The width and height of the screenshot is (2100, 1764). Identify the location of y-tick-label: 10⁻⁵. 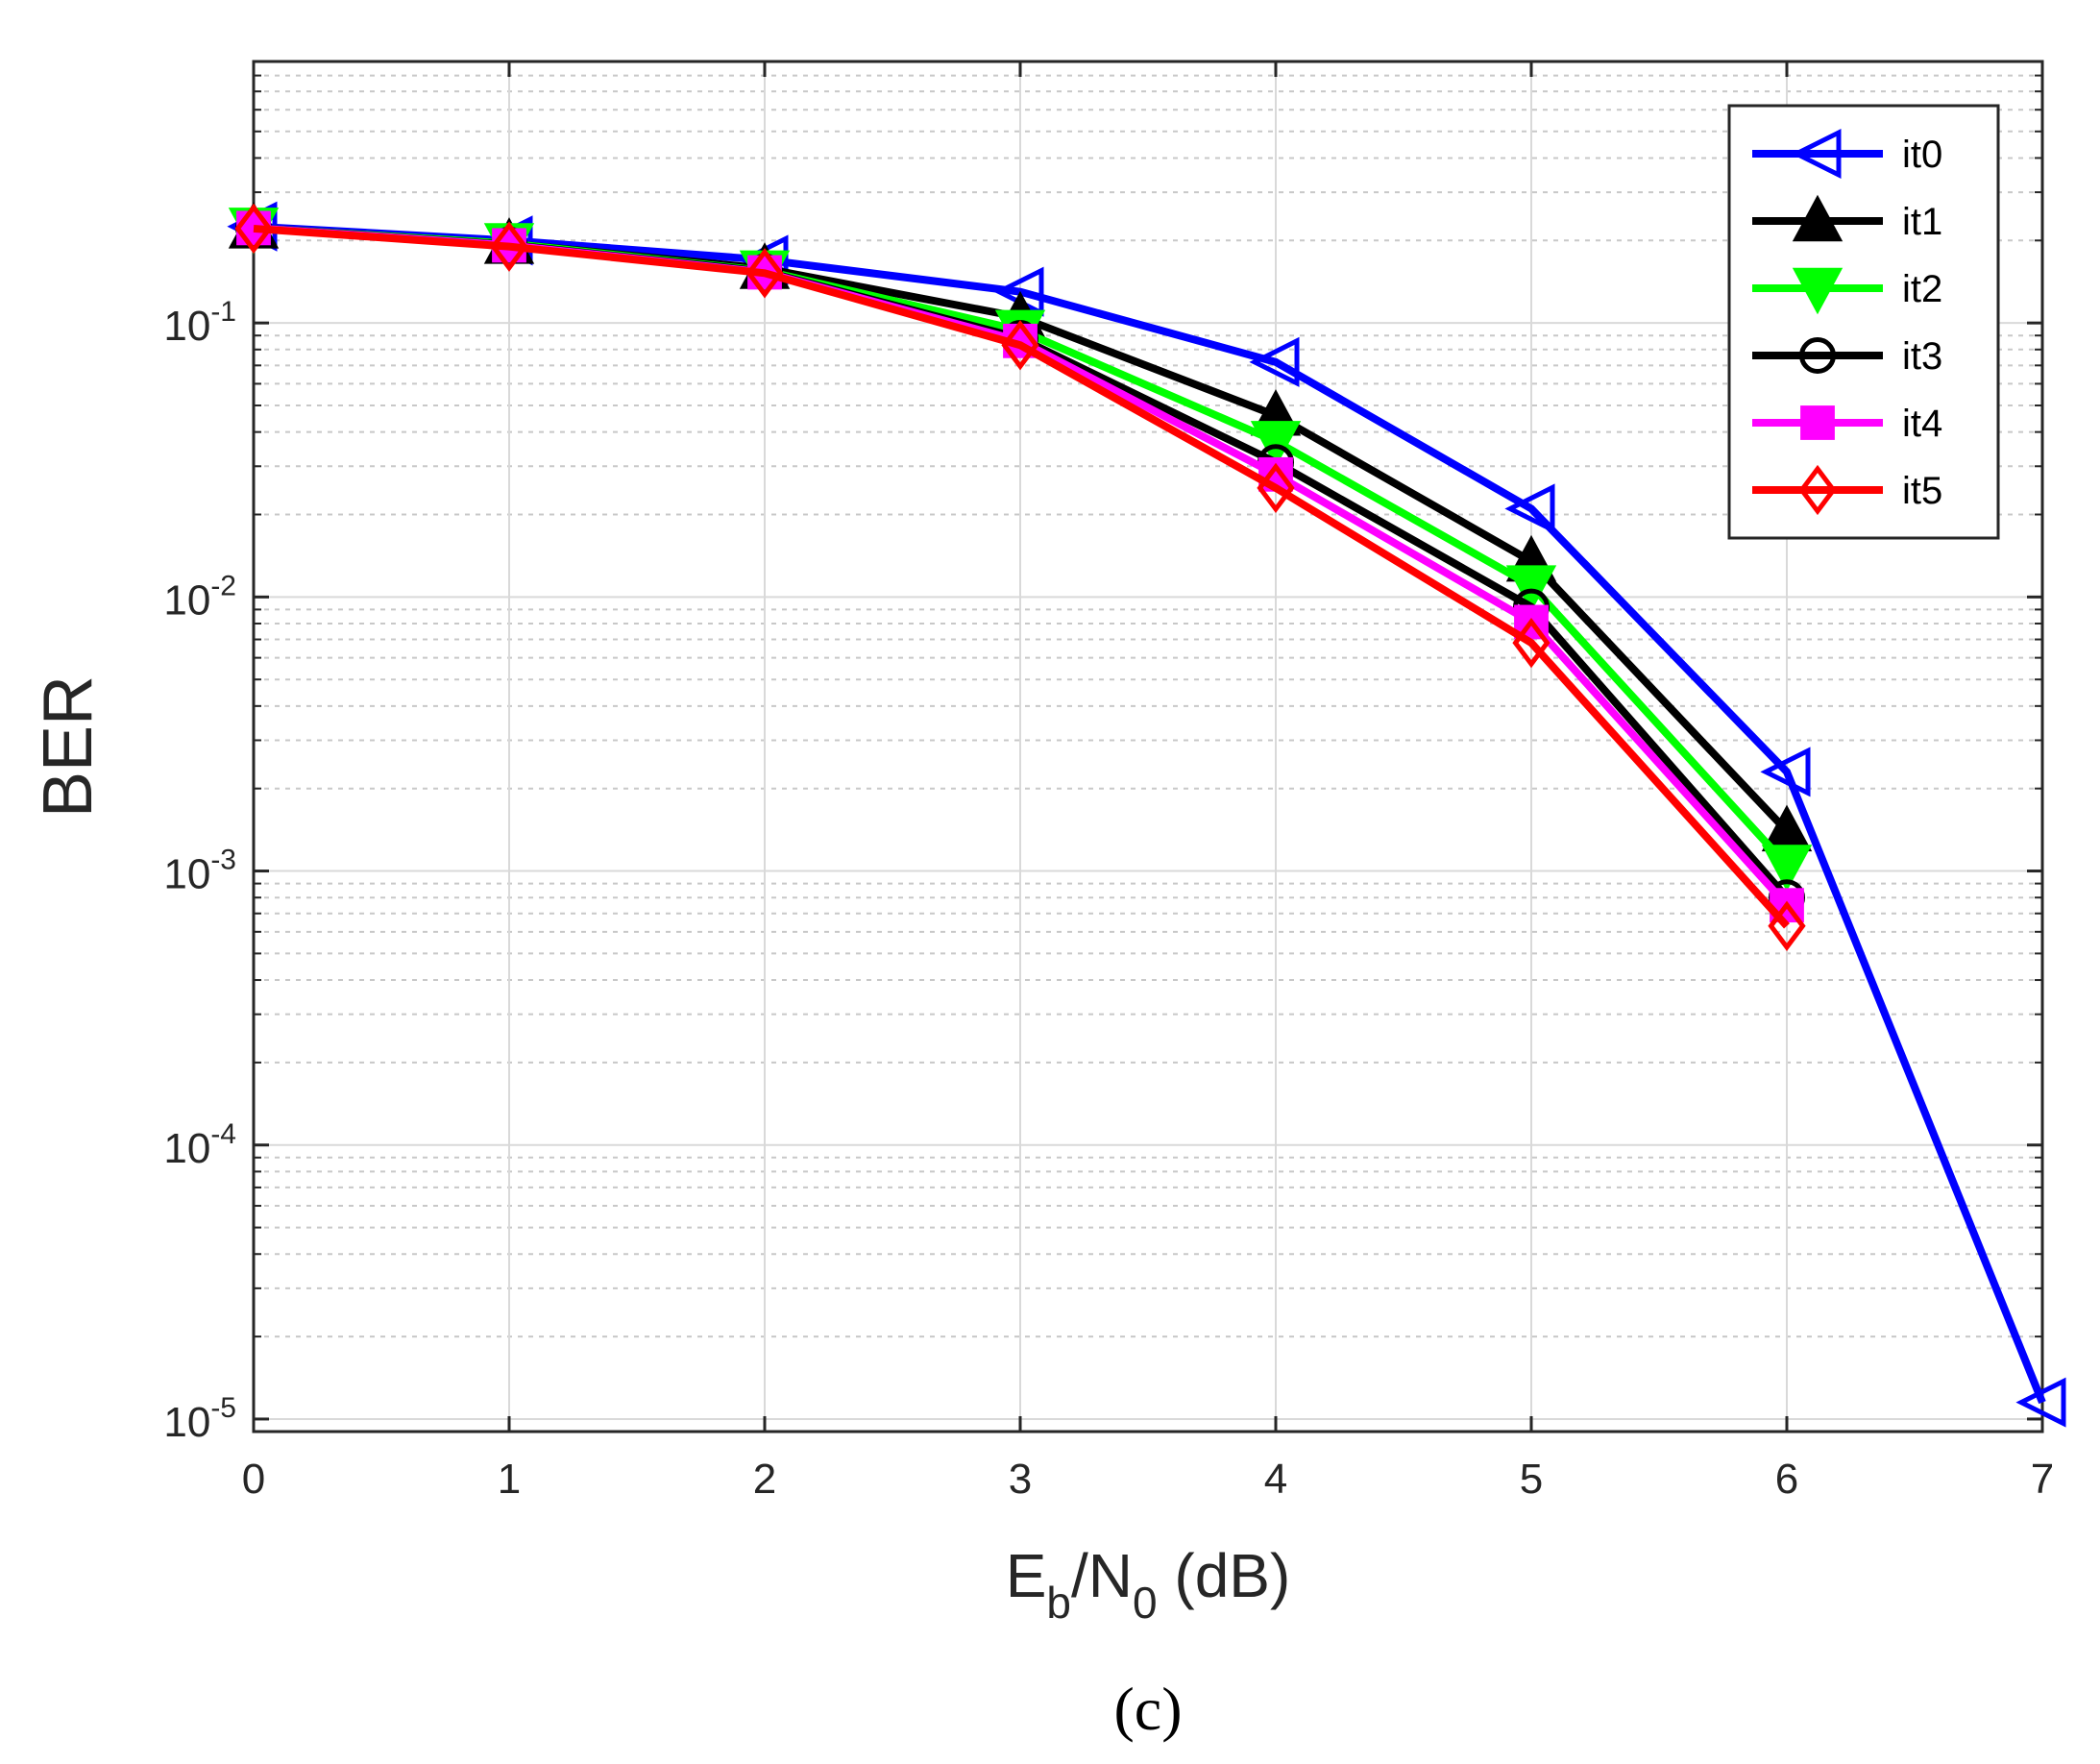
(199, 1419).